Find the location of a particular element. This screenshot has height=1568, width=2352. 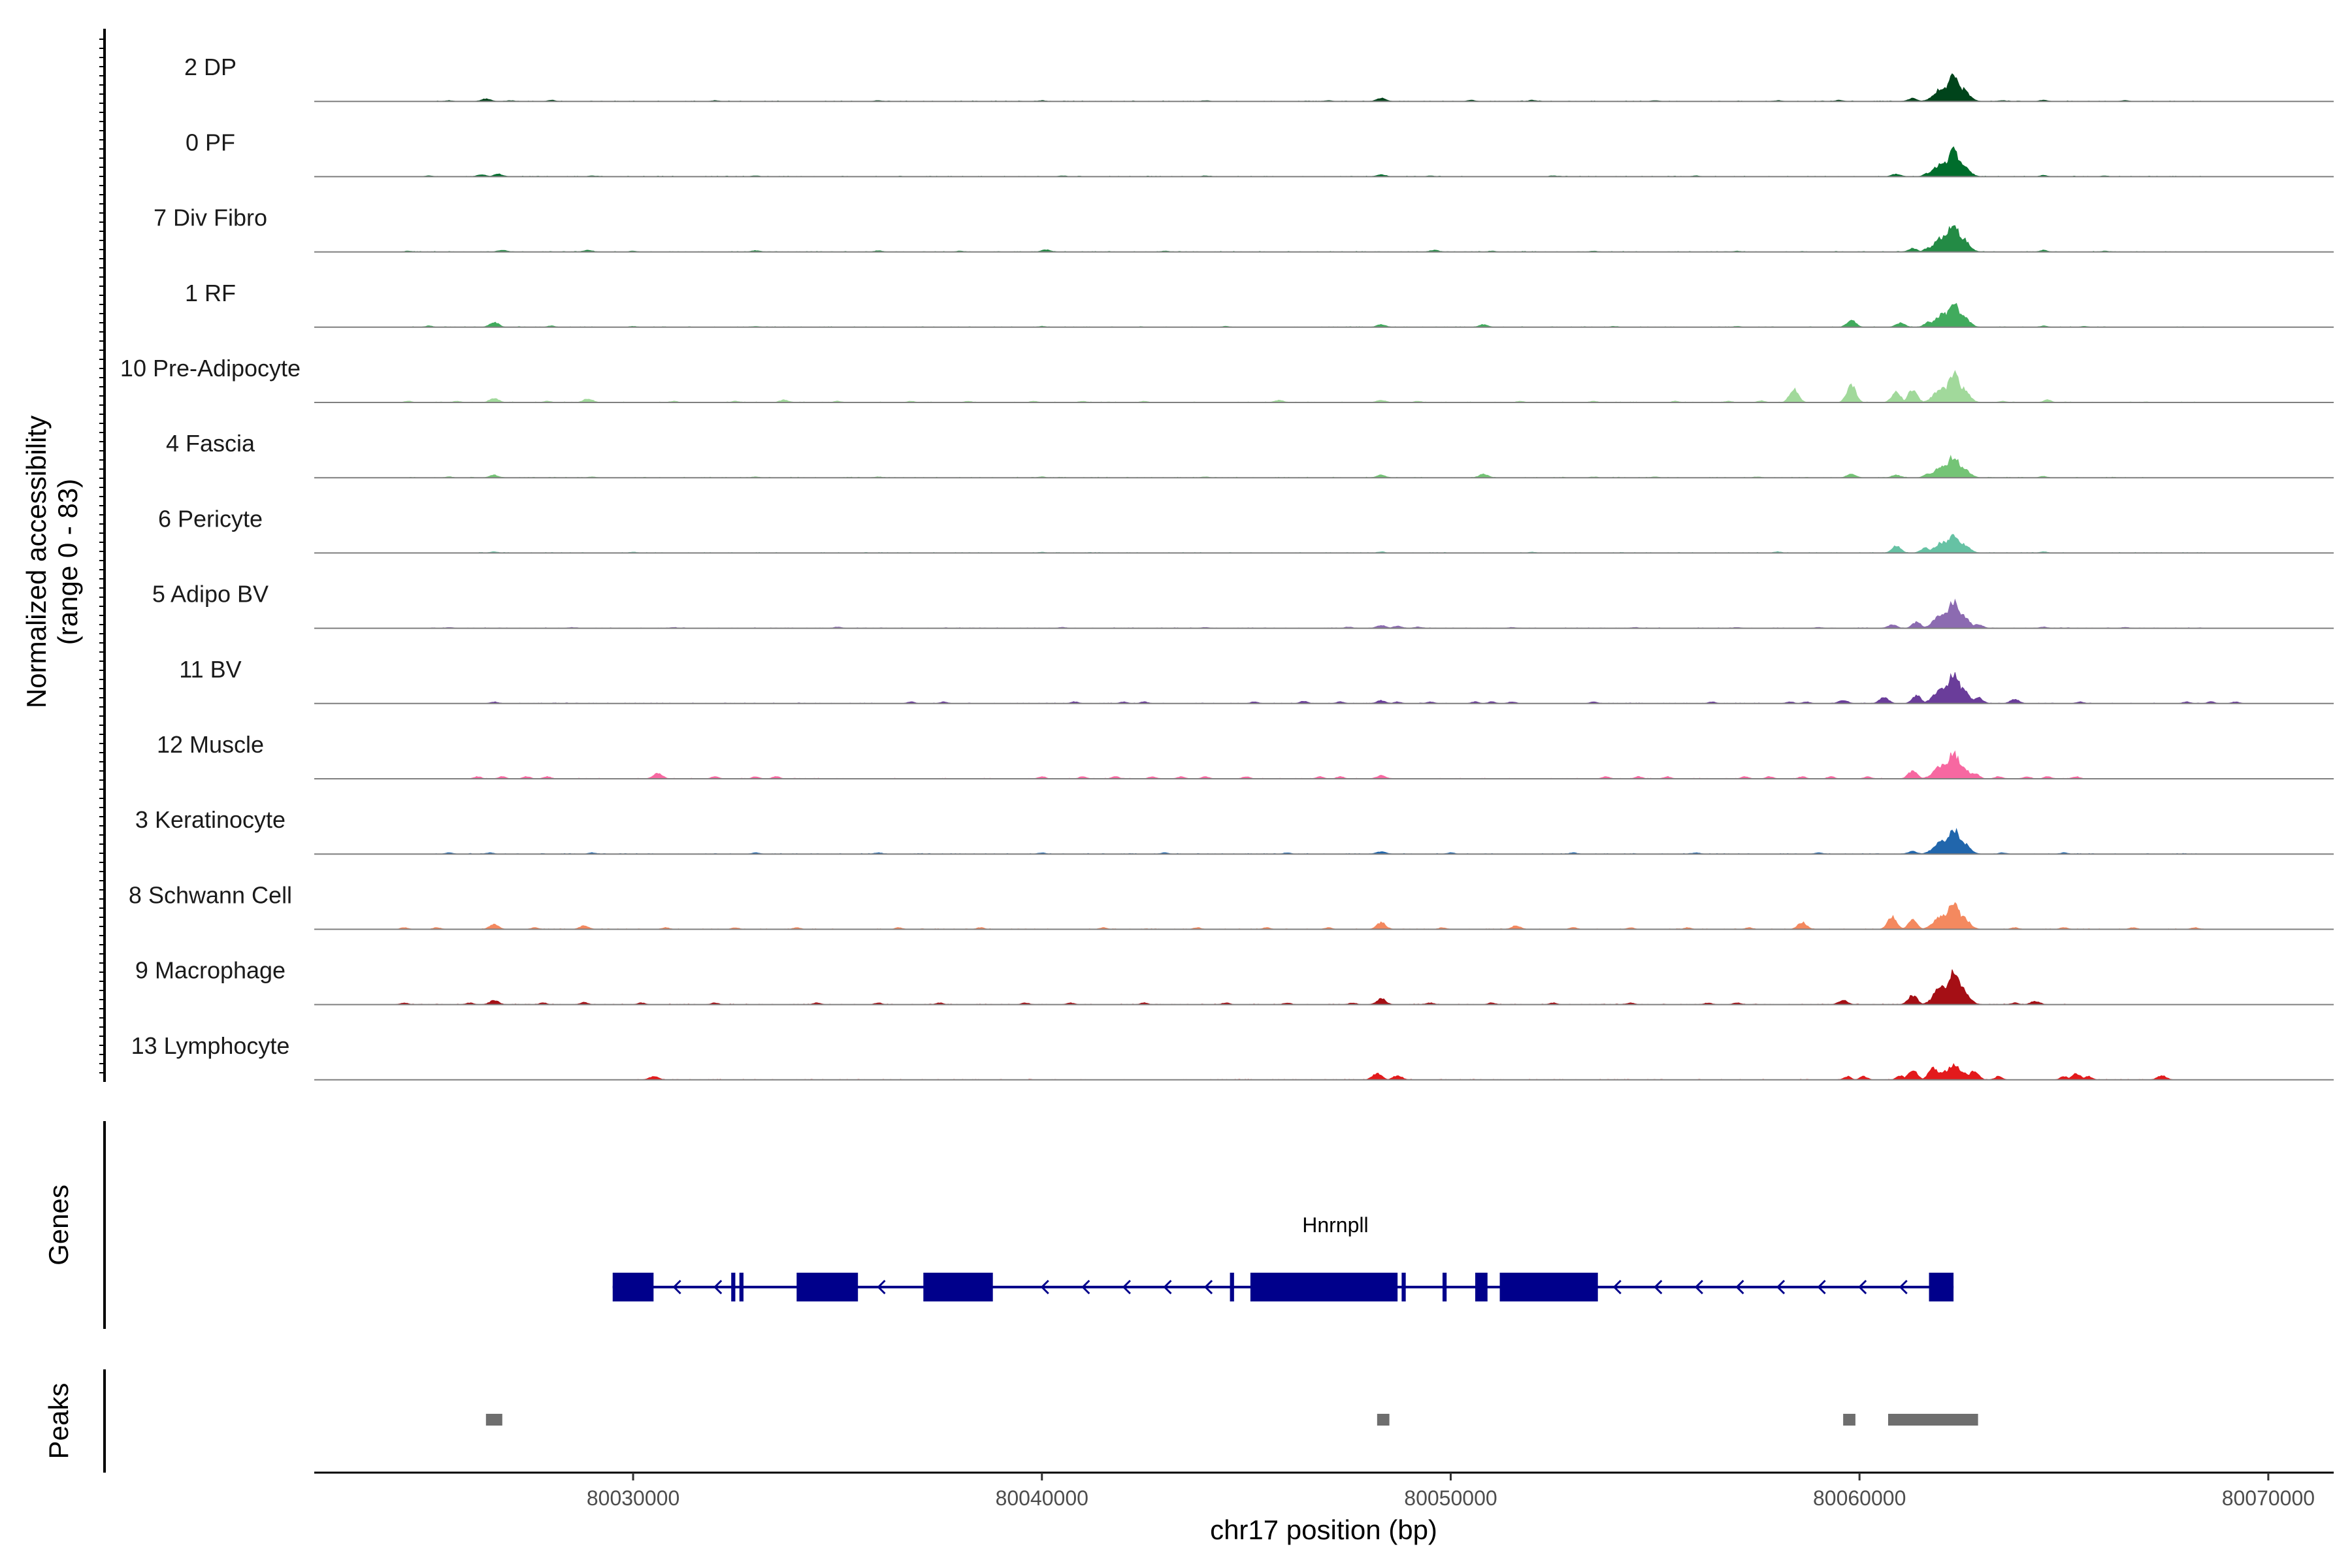

coverage-track: 3 Keratinocyte is located at coordinates (1234, 830).